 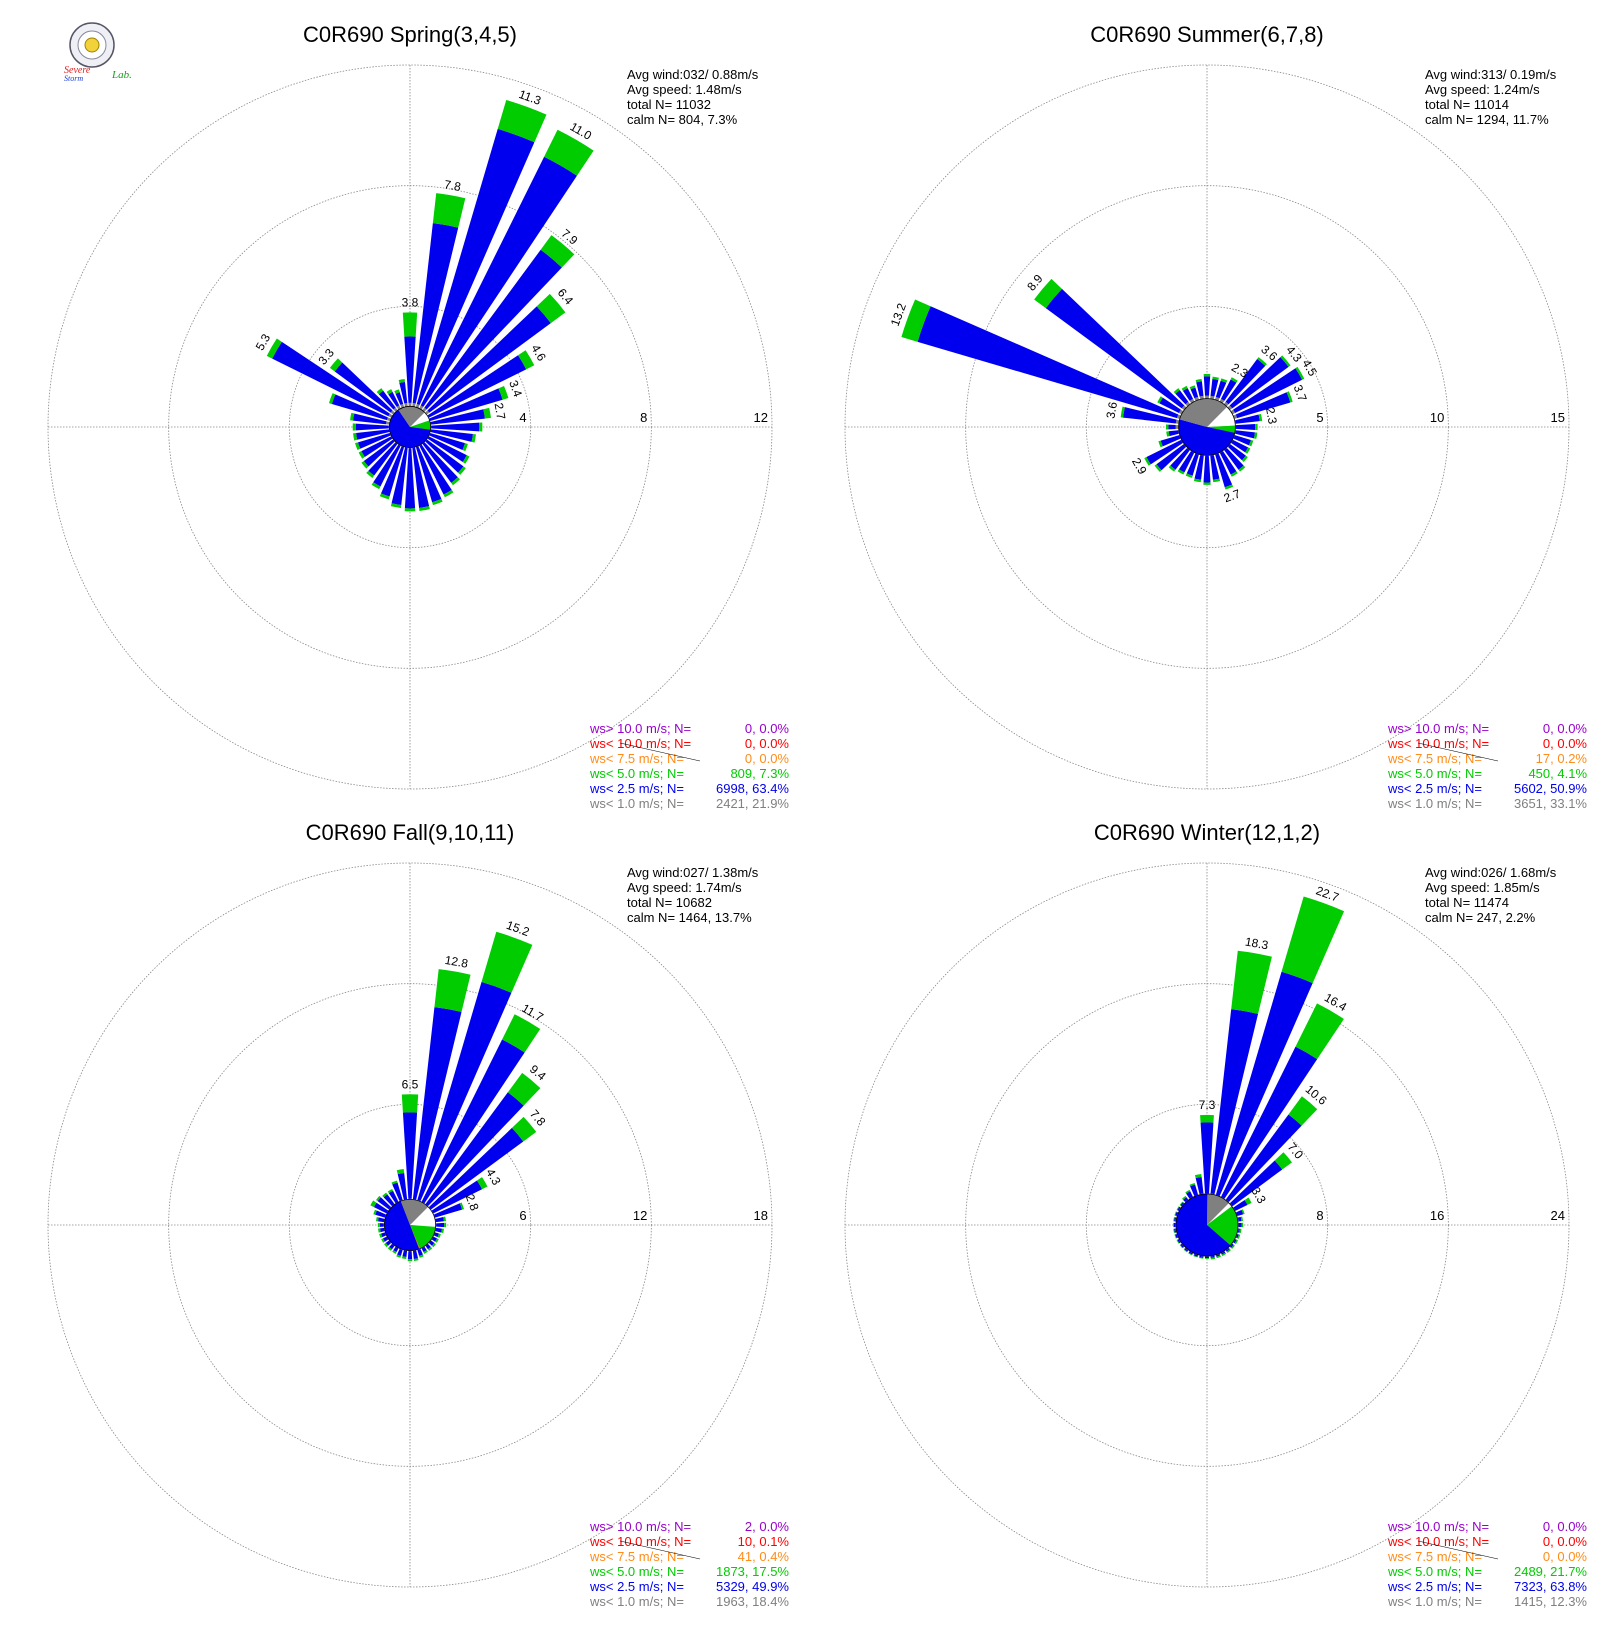 I want to click on stat-avg-wind: Avg wind:026/ 1.68m/s, so click(x=1491, y=872).